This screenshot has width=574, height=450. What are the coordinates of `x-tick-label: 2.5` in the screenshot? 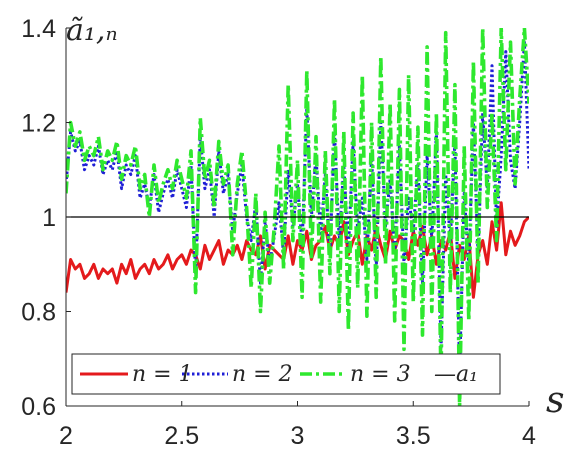 It's located at (181, 436).